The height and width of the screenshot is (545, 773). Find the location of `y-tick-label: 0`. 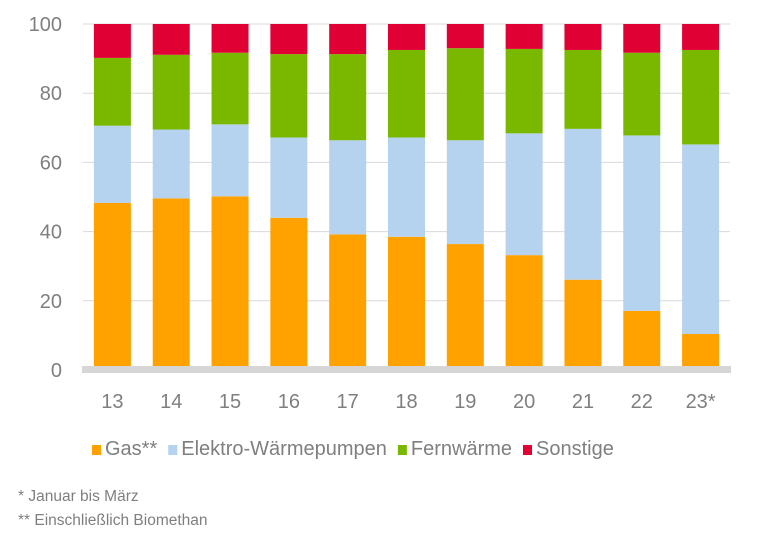

y-tick-label: 0 is located at coordinates (56, 371).